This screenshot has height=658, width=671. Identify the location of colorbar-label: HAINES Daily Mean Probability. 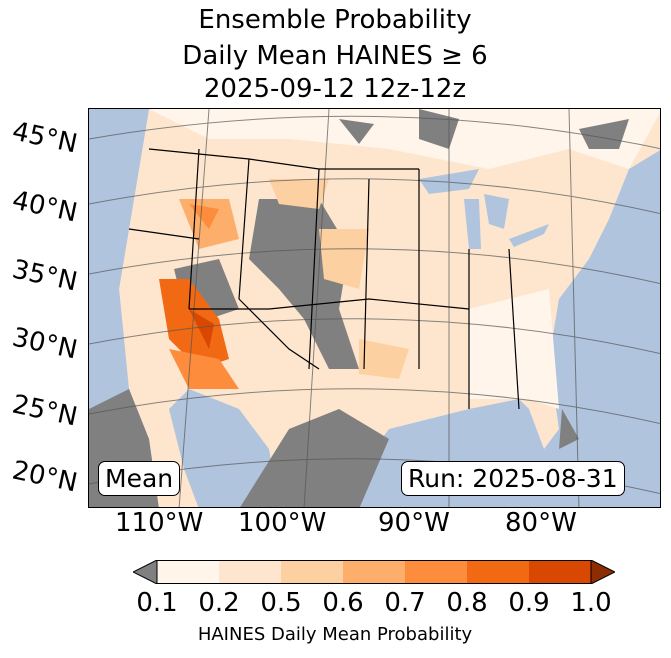
(335, 634).